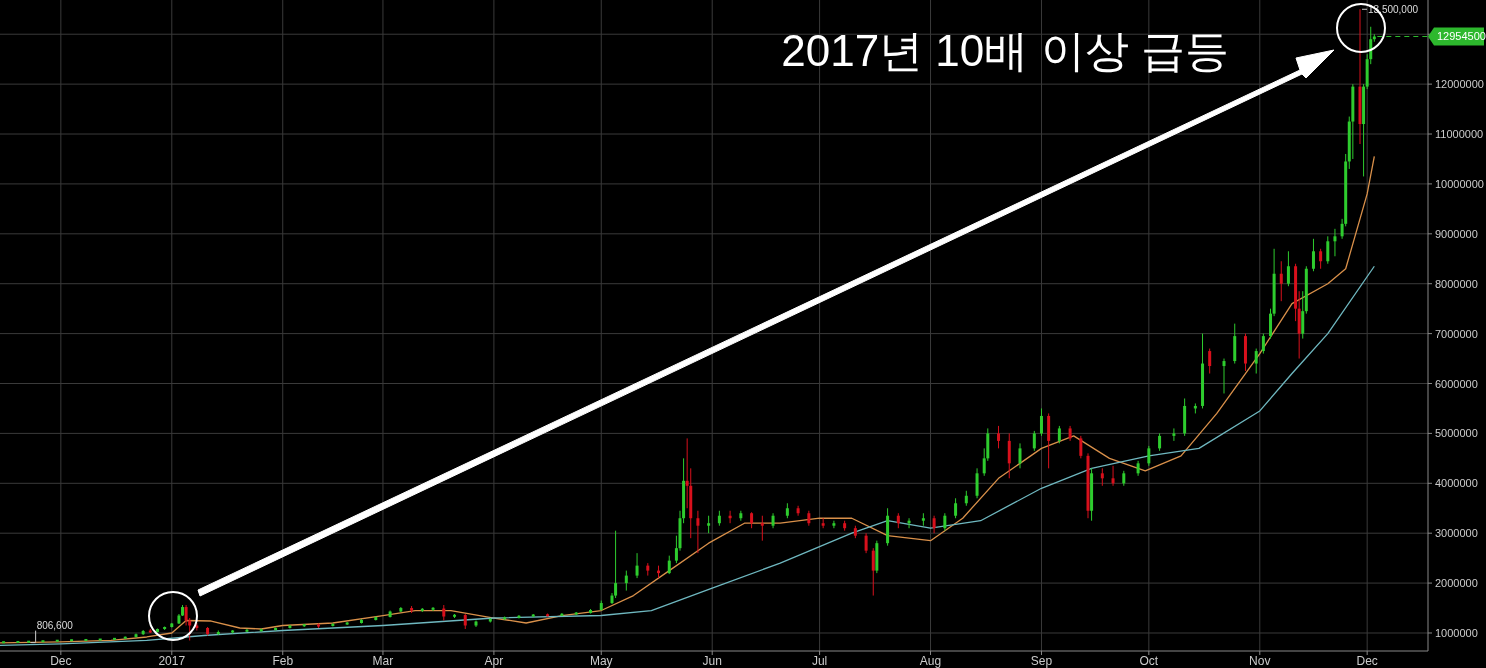 The height and width of the screenshot is (668, 1486). Describe the element at coordinates (712, 661) in the screenshot. I see `x-tick-label: Jun` at that location.